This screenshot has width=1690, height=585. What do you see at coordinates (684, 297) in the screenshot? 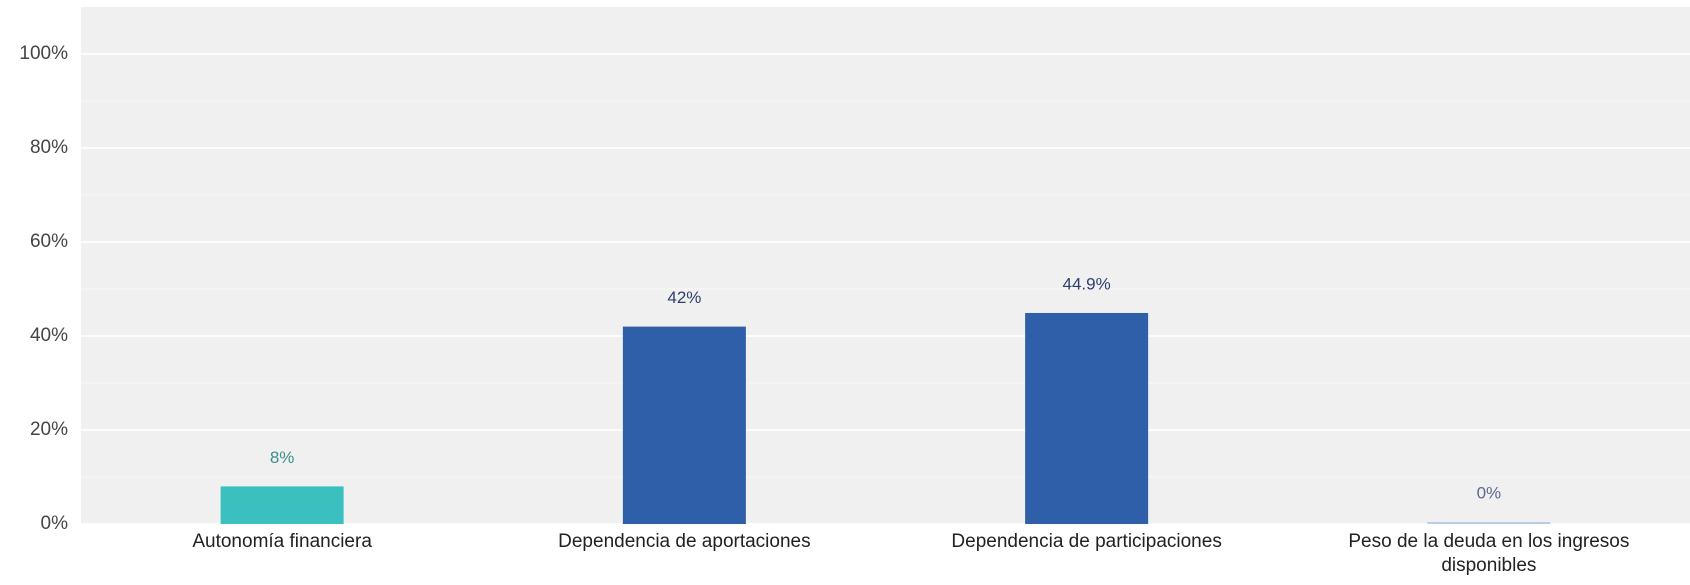
I see `data-label: 42%` at bounding box center [684, 297].